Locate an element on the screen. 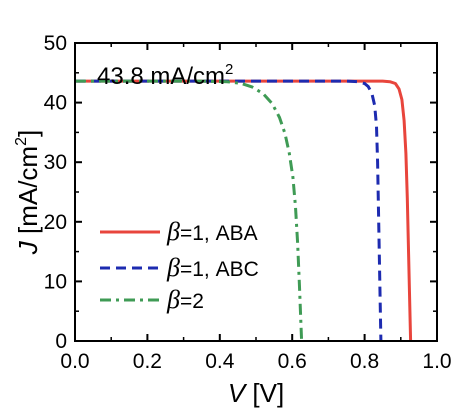  legend-label-beta2: β=2 is located at coordinates (185, 299).